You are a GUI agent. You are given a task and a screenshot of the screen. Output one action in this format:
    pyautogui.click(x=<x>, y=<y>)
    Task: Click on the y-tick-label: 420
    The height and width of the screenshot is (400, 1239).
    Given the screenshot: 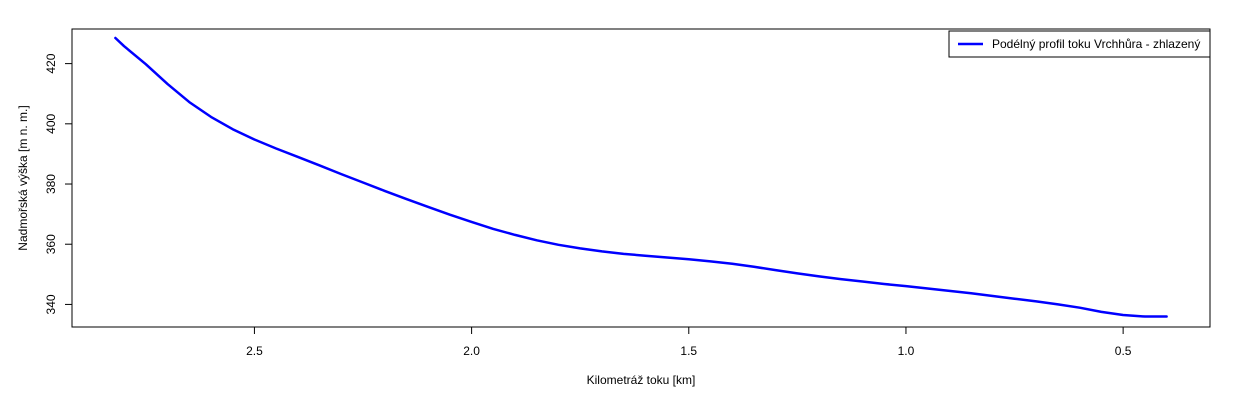 What is the action you would take?
    pyautogui.click(x=51, y=63)
    